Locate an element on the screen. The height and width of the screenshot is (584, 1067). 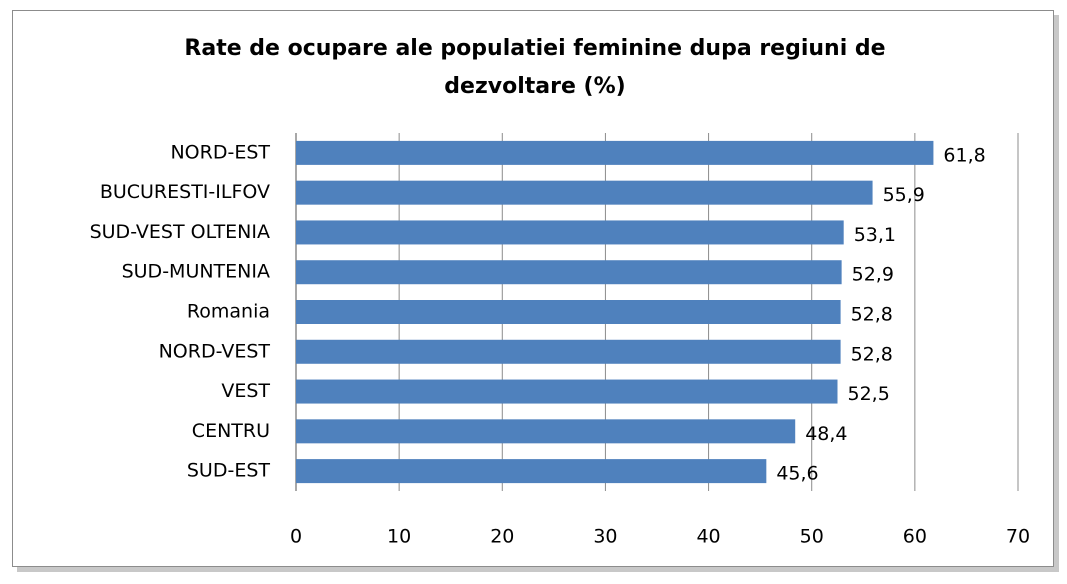
data-label: 53,1 is located at coordinates (875, 235).